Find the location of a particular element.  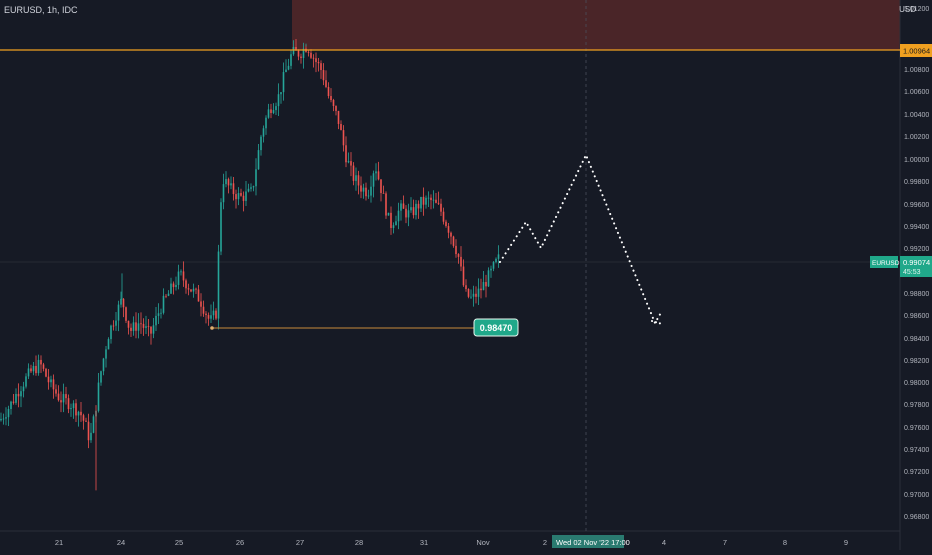

countdown-label: 45:53 is located at coordinates (912, 272).